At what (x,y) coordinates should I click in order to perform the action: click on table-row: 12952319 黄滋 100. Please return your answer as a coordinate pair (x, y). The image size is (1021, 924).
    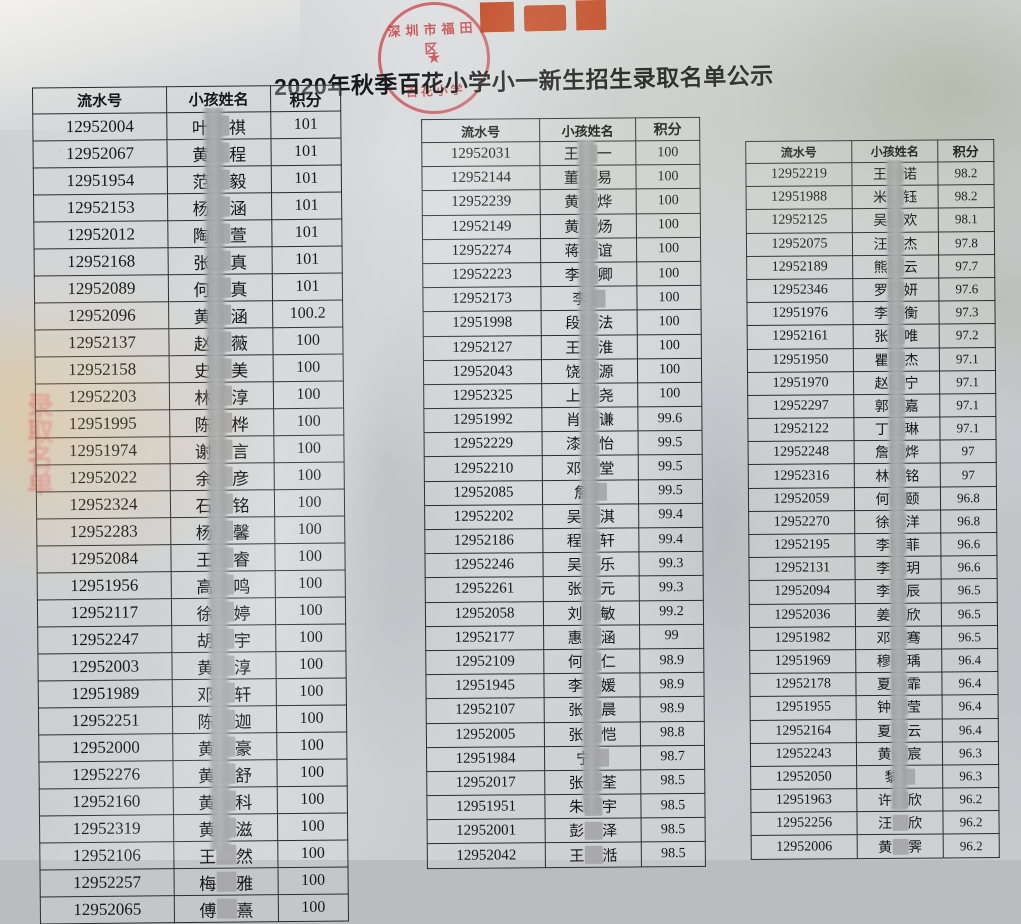
    Looking at the image, I should click on (193, 828).